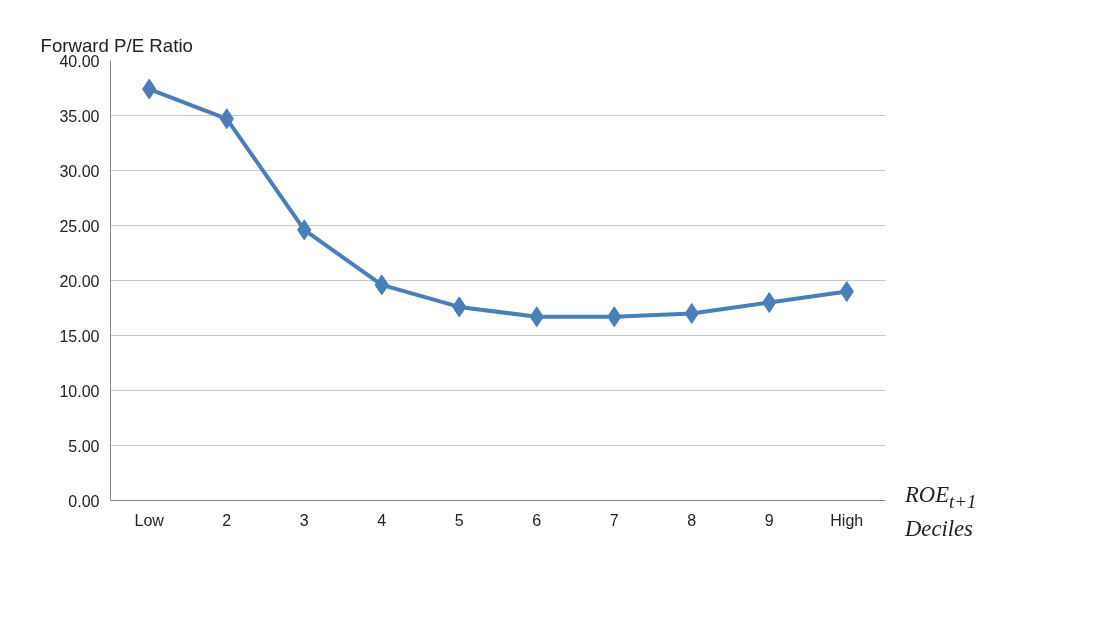 The image size is (1107, 628). What do you see at coordinates (84, 446) in the screenshot?
I see `y-tick-label: 5.00` at bounding box center [84, 446].